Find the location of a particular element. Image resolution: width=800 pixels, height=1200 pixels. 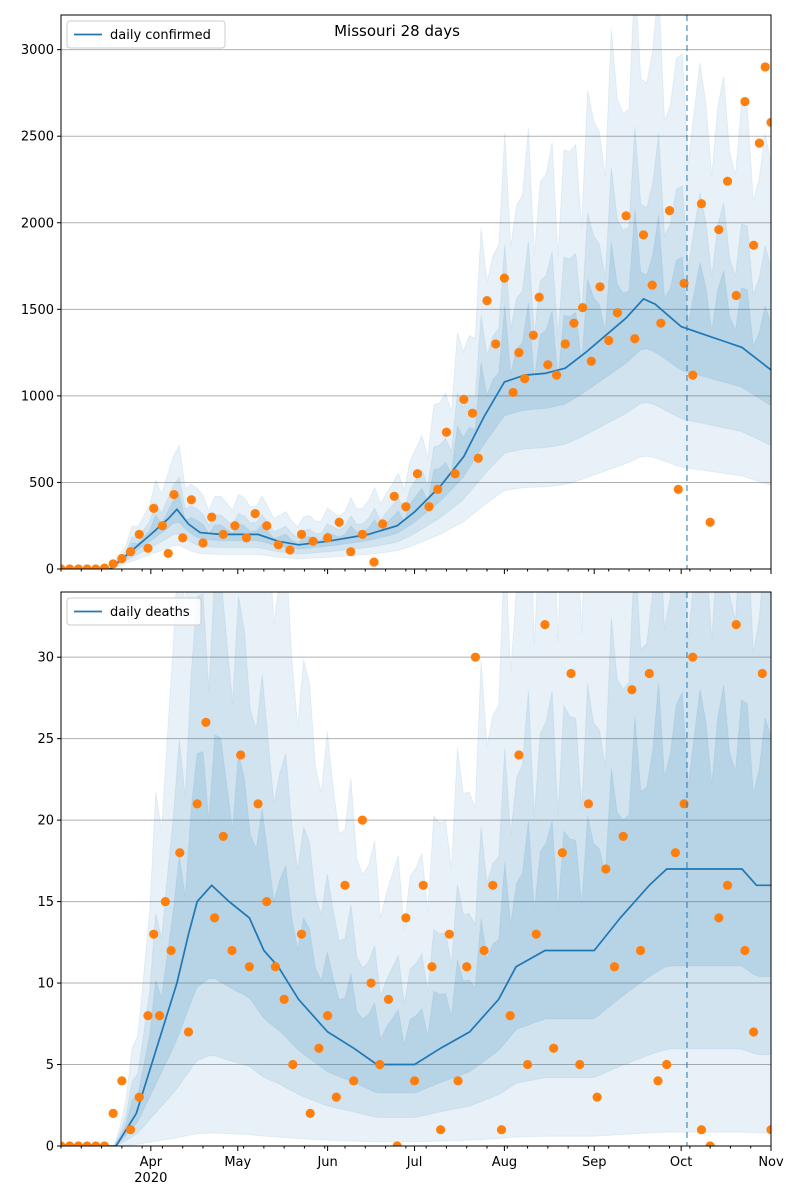

legend-label: daily confirmed is located at coordinates (160, 35).